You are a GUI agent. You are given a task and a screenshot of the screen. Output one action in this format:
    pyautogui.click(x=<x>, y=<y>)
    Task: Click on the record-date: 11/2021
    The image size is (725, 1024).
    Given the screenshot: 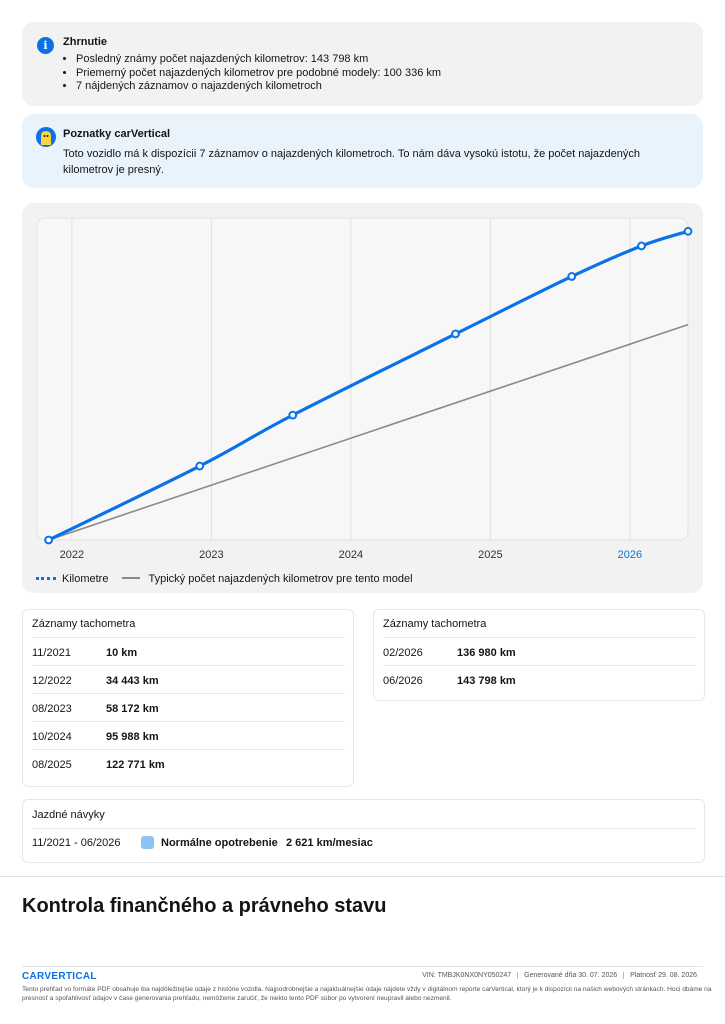 What is the action you would take?
    pyautogui.click(x=51, y=653)
    